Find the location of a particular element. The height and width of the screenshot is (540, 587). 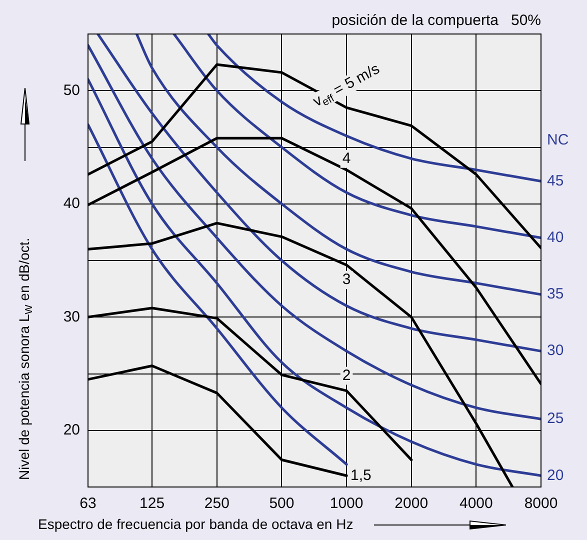

x-tick-label: 250 is located at coordinates (217, 503).